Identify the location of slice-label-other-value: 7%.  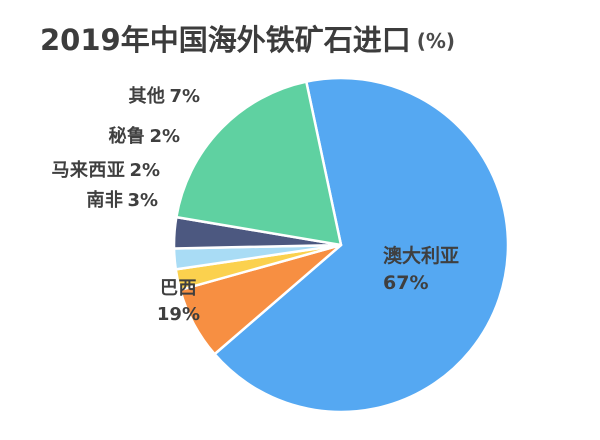
(184, 96).